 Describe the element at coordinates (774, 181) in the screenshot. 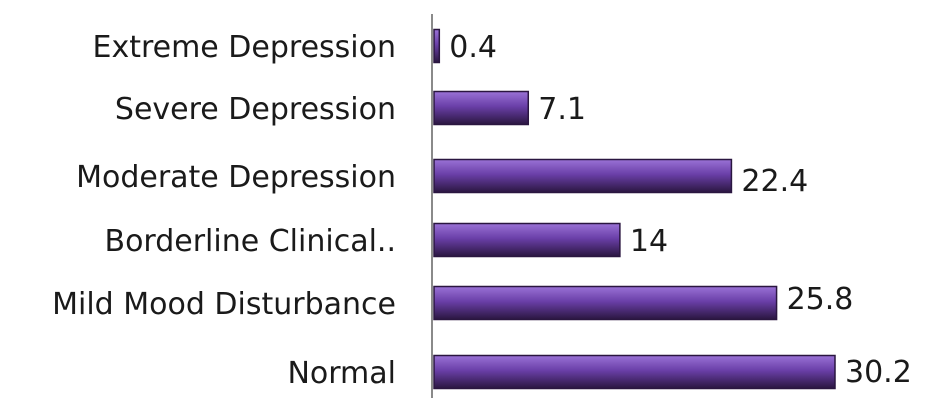

I see `value-label: 22.4` at that location.